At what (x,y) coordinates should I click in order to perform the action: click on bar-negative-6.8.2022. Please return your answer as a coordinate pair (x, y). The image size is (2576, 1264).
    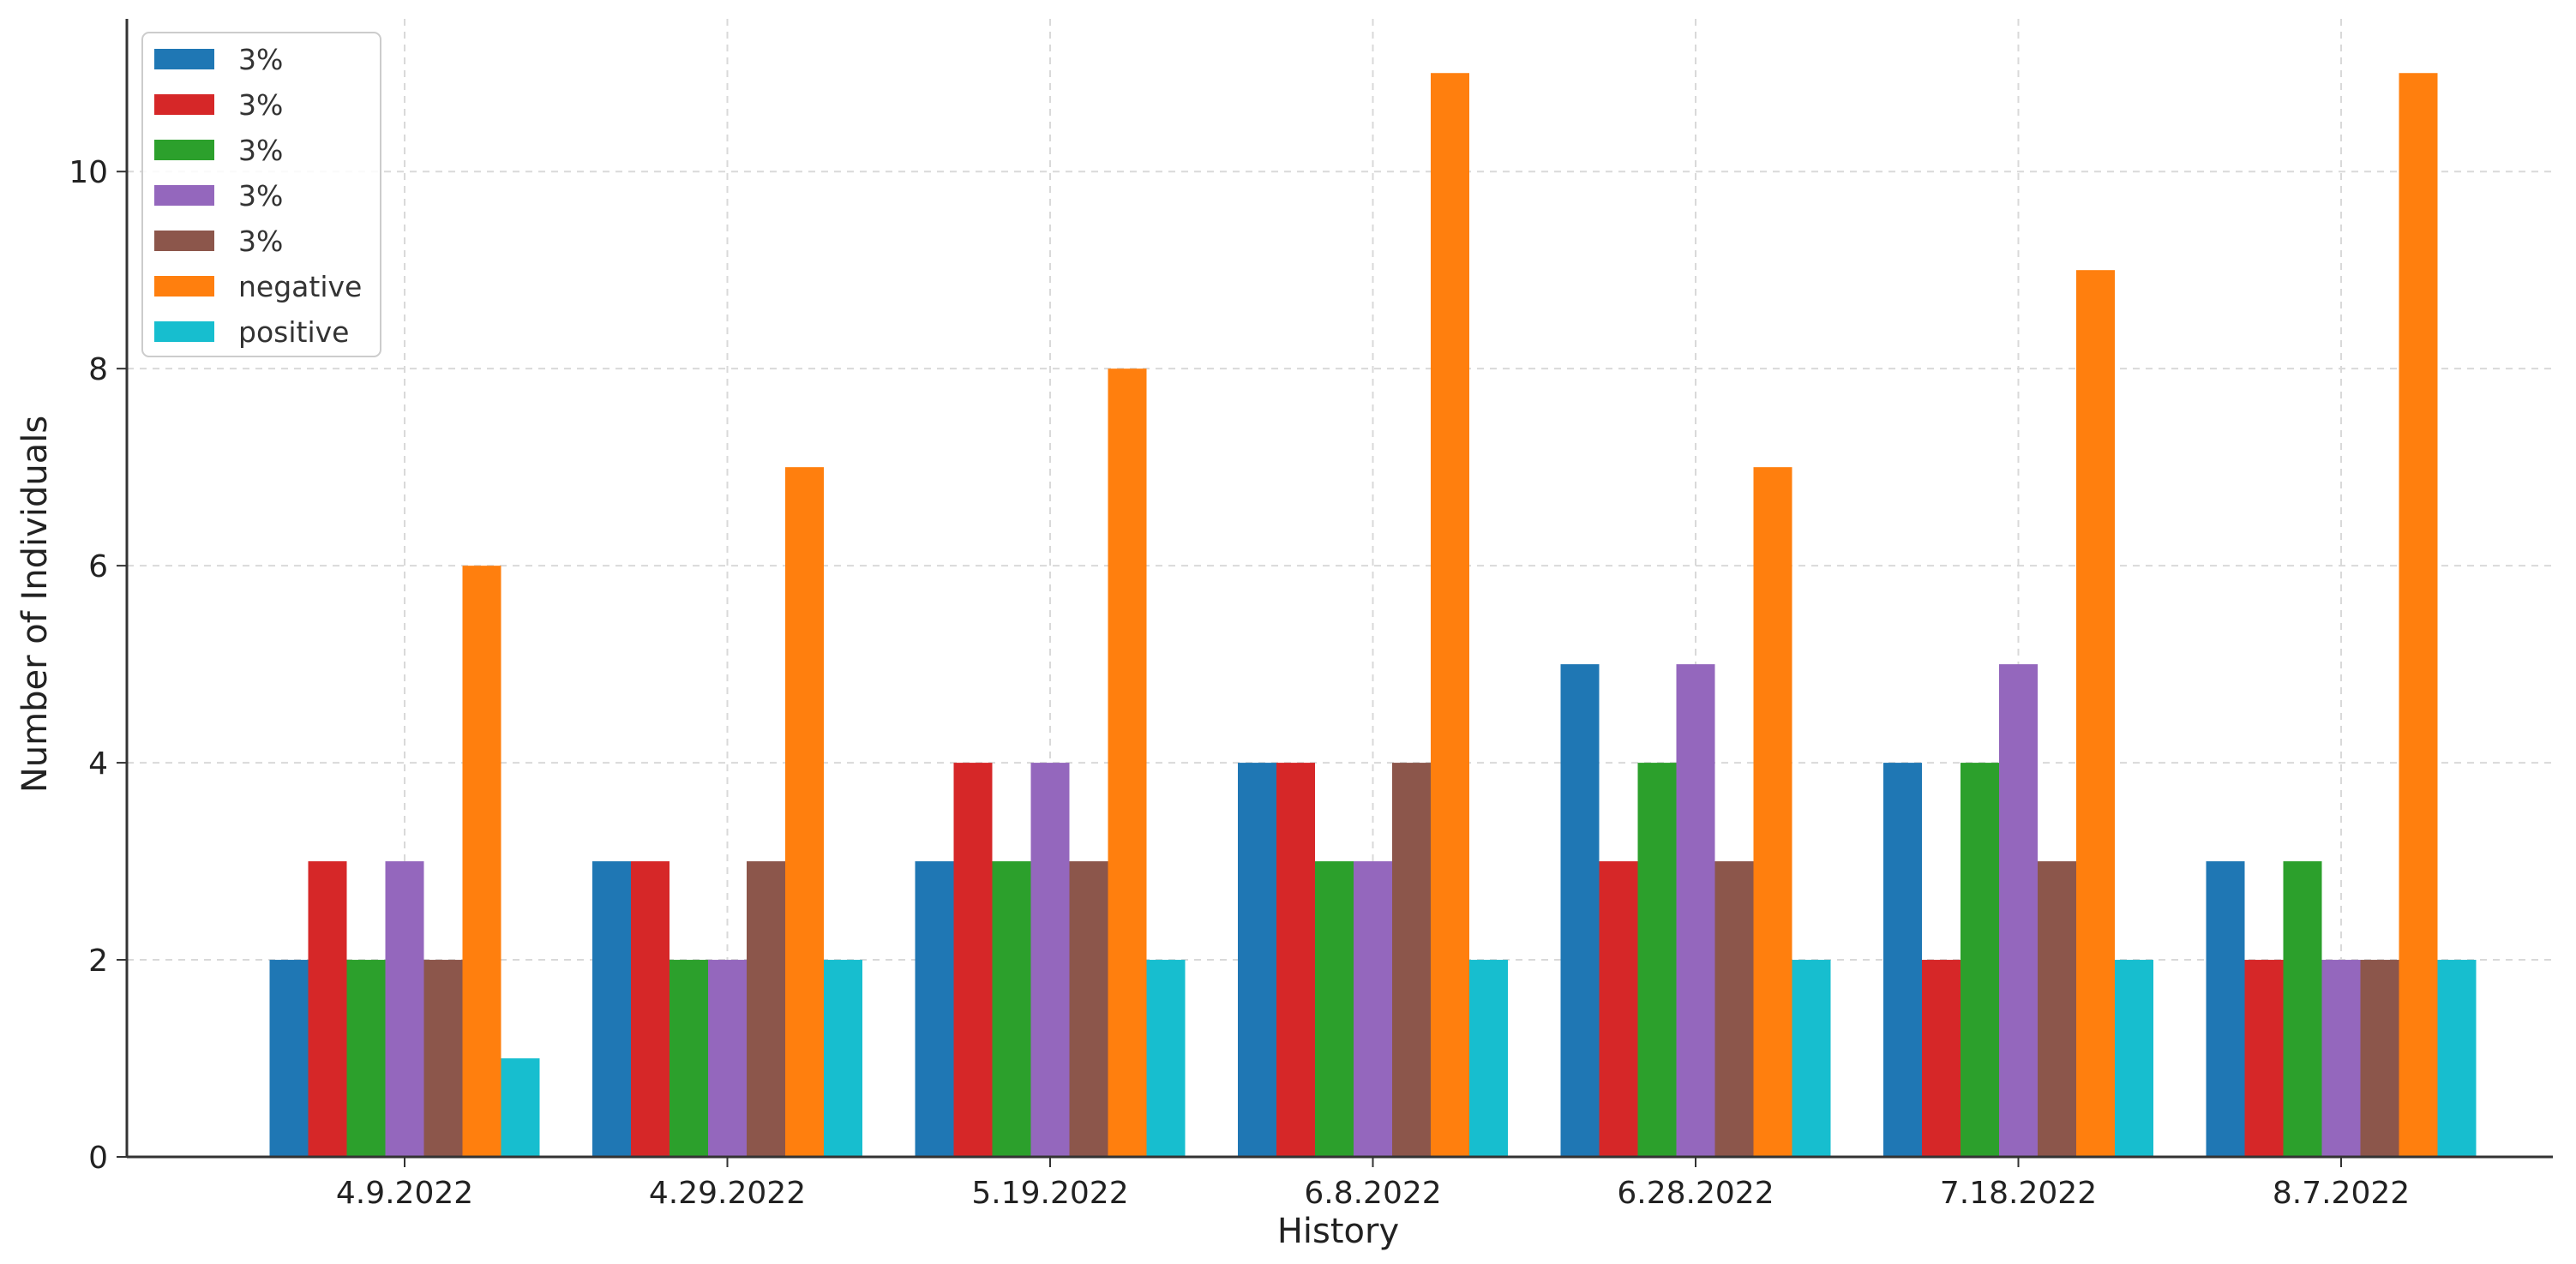
    Looking at the image, I should click on (1450, 615).